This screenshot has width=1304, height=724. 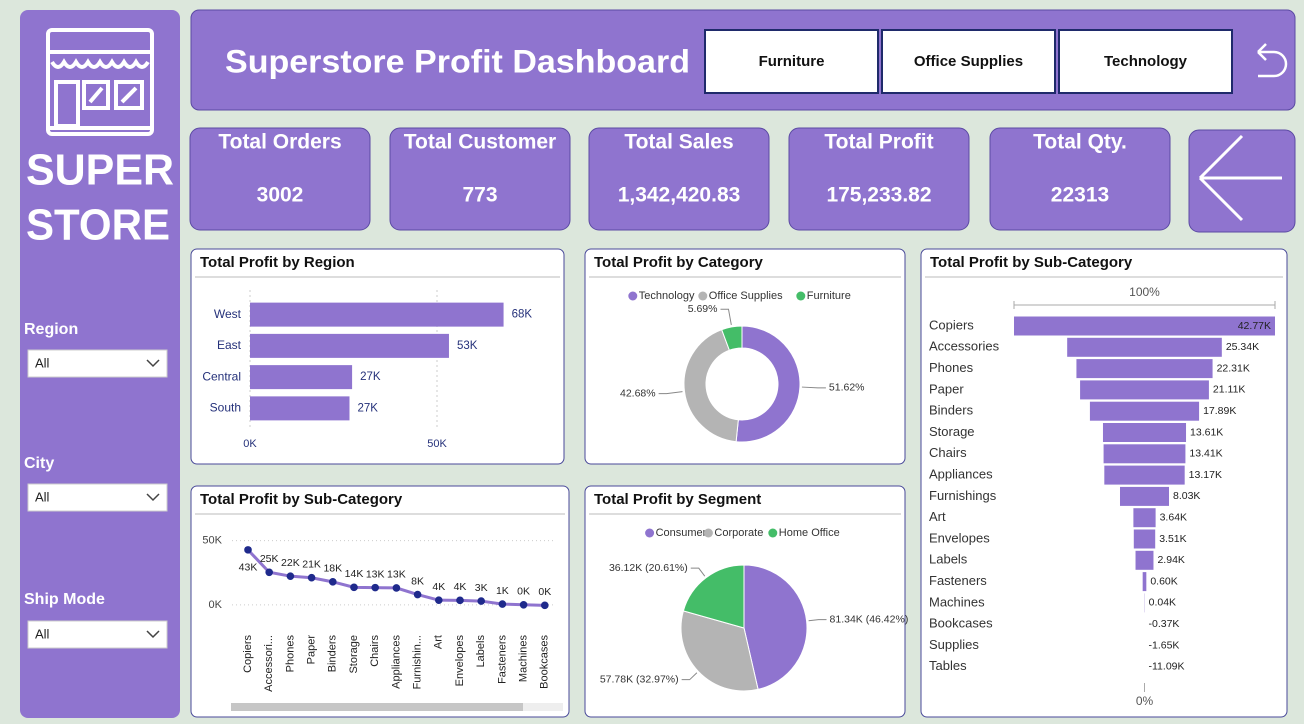 I want to click on category-label: Copiers, so click(x=951, y=324).